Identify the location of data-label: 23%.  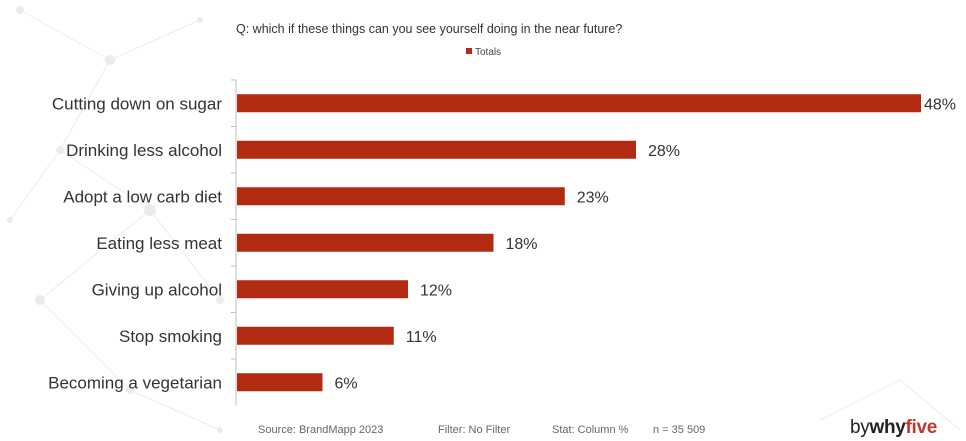
(593, 197).